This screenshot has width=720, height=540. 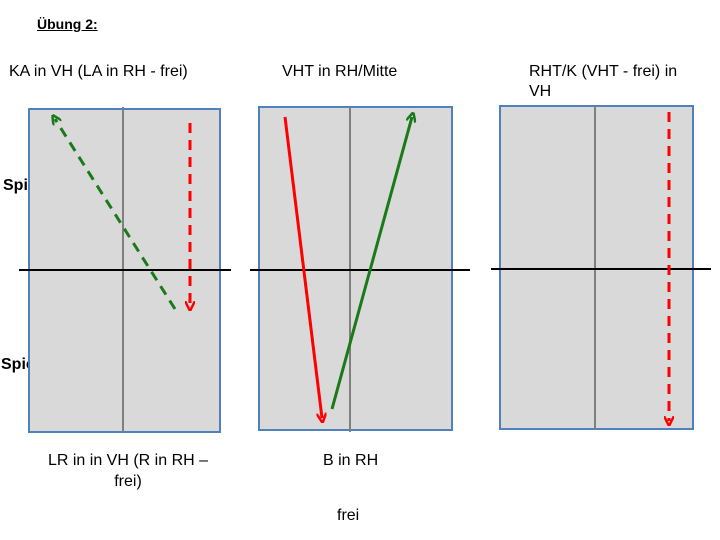 What do you see at coordinates (116, 214) in the screenshot?
I see `table-1-green-dashed-arrow` at bounding box center [116, 214].